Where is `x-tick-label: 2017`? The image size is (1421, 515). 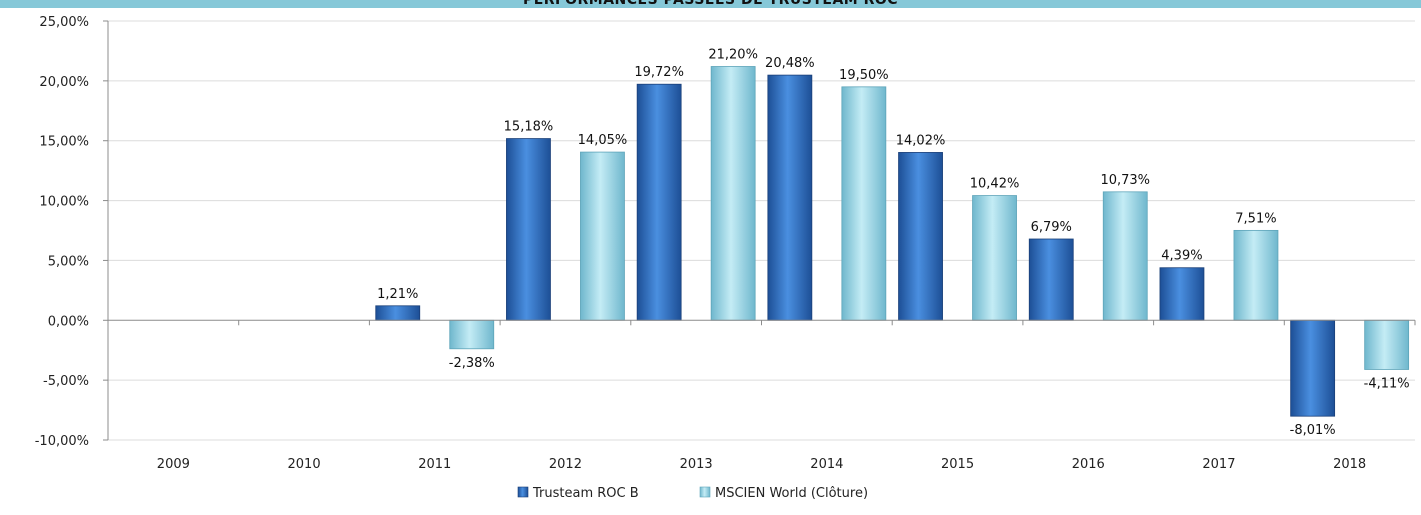 x-tick-label: 2017 is located at coordinates (1218, 464).